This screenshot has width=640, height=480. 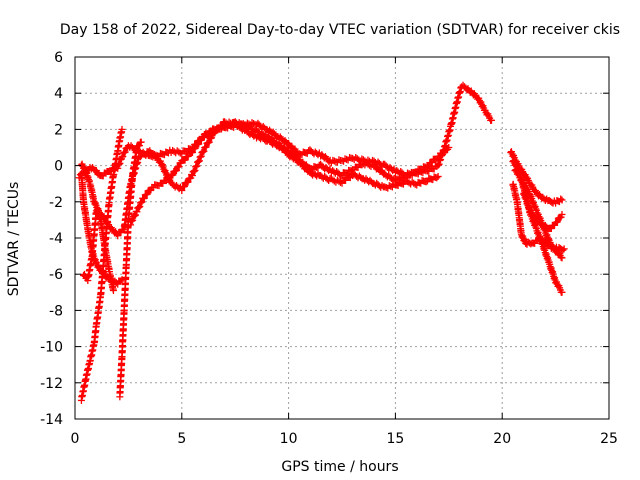 What do you see at coordinates (56, 275) in the screenshot?
I see `y-tick-label: -6` at bounding box center [56, 275].